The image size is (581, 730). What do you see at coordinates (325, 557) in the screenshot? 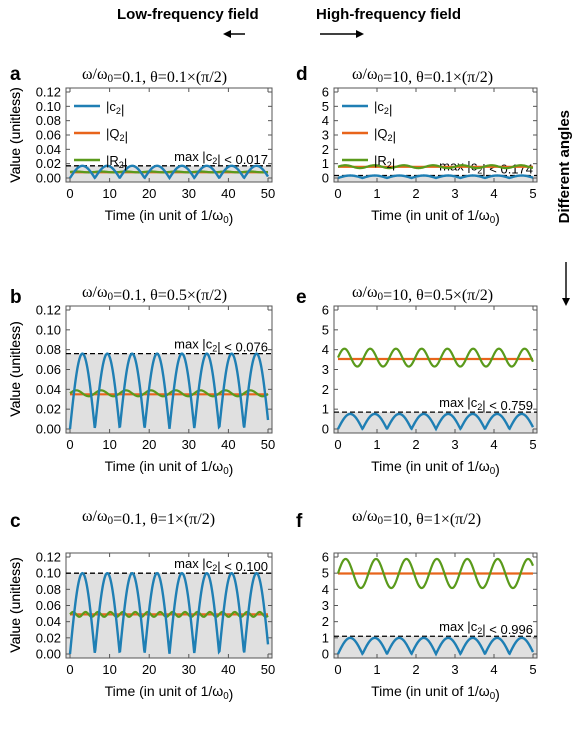
I see `y-tick-label: 6` at bounding box center [325, 557].